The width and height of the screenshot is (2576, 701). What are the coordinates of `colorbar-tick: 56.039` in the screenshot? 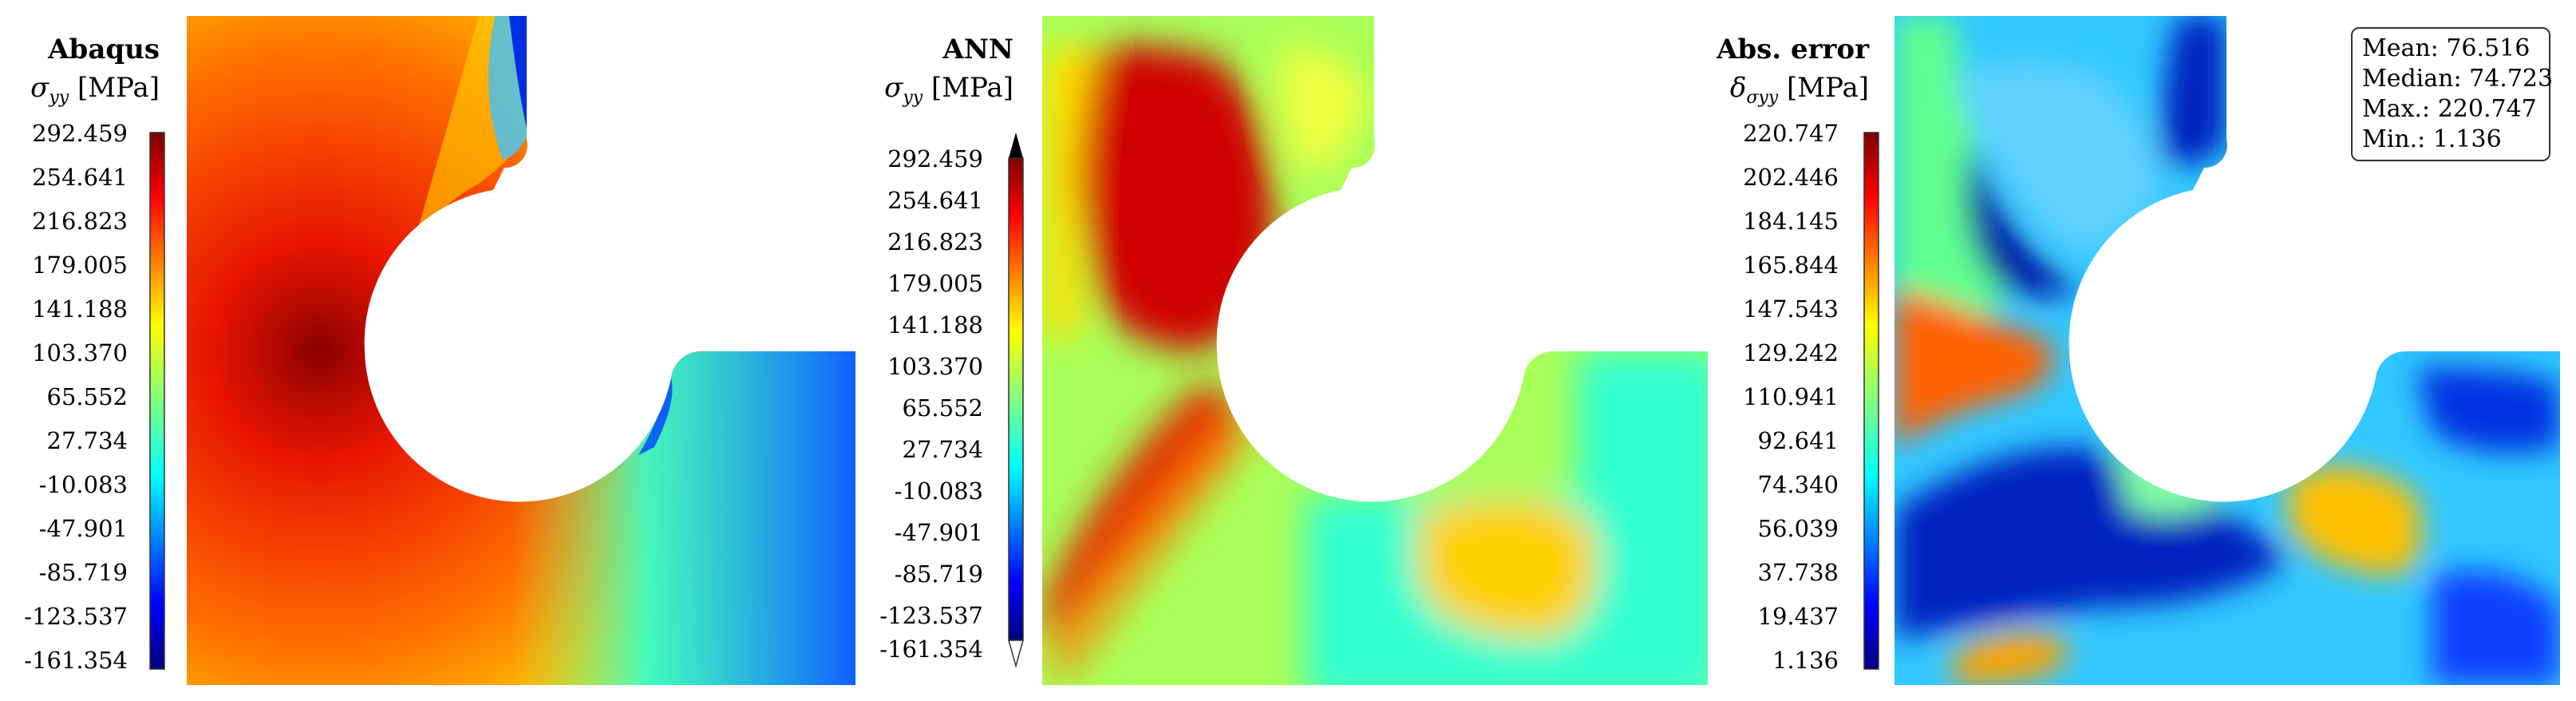 It's located at (1798, 528).